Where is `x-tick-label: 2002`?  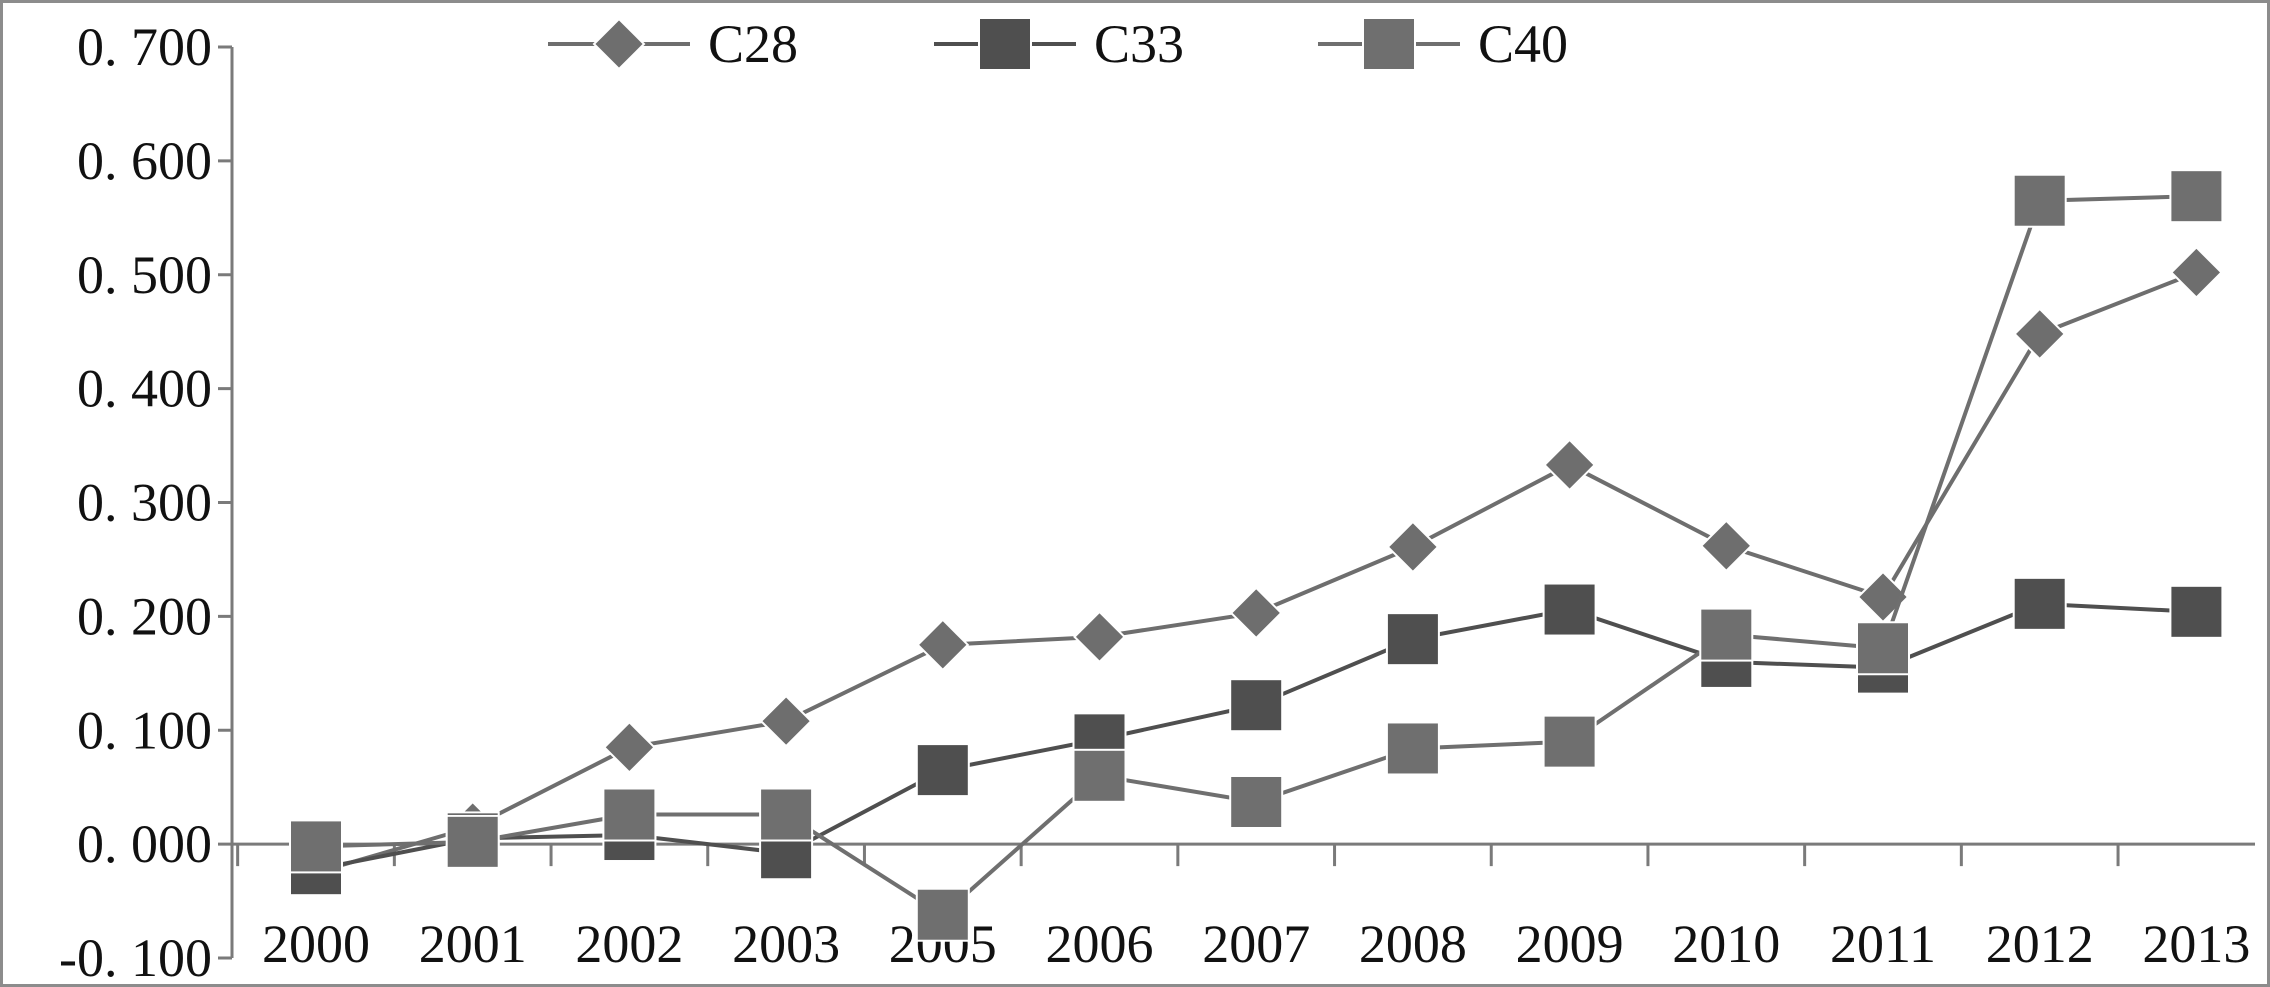 x-tick-label: 2002 is located at coordinates (629, 944).